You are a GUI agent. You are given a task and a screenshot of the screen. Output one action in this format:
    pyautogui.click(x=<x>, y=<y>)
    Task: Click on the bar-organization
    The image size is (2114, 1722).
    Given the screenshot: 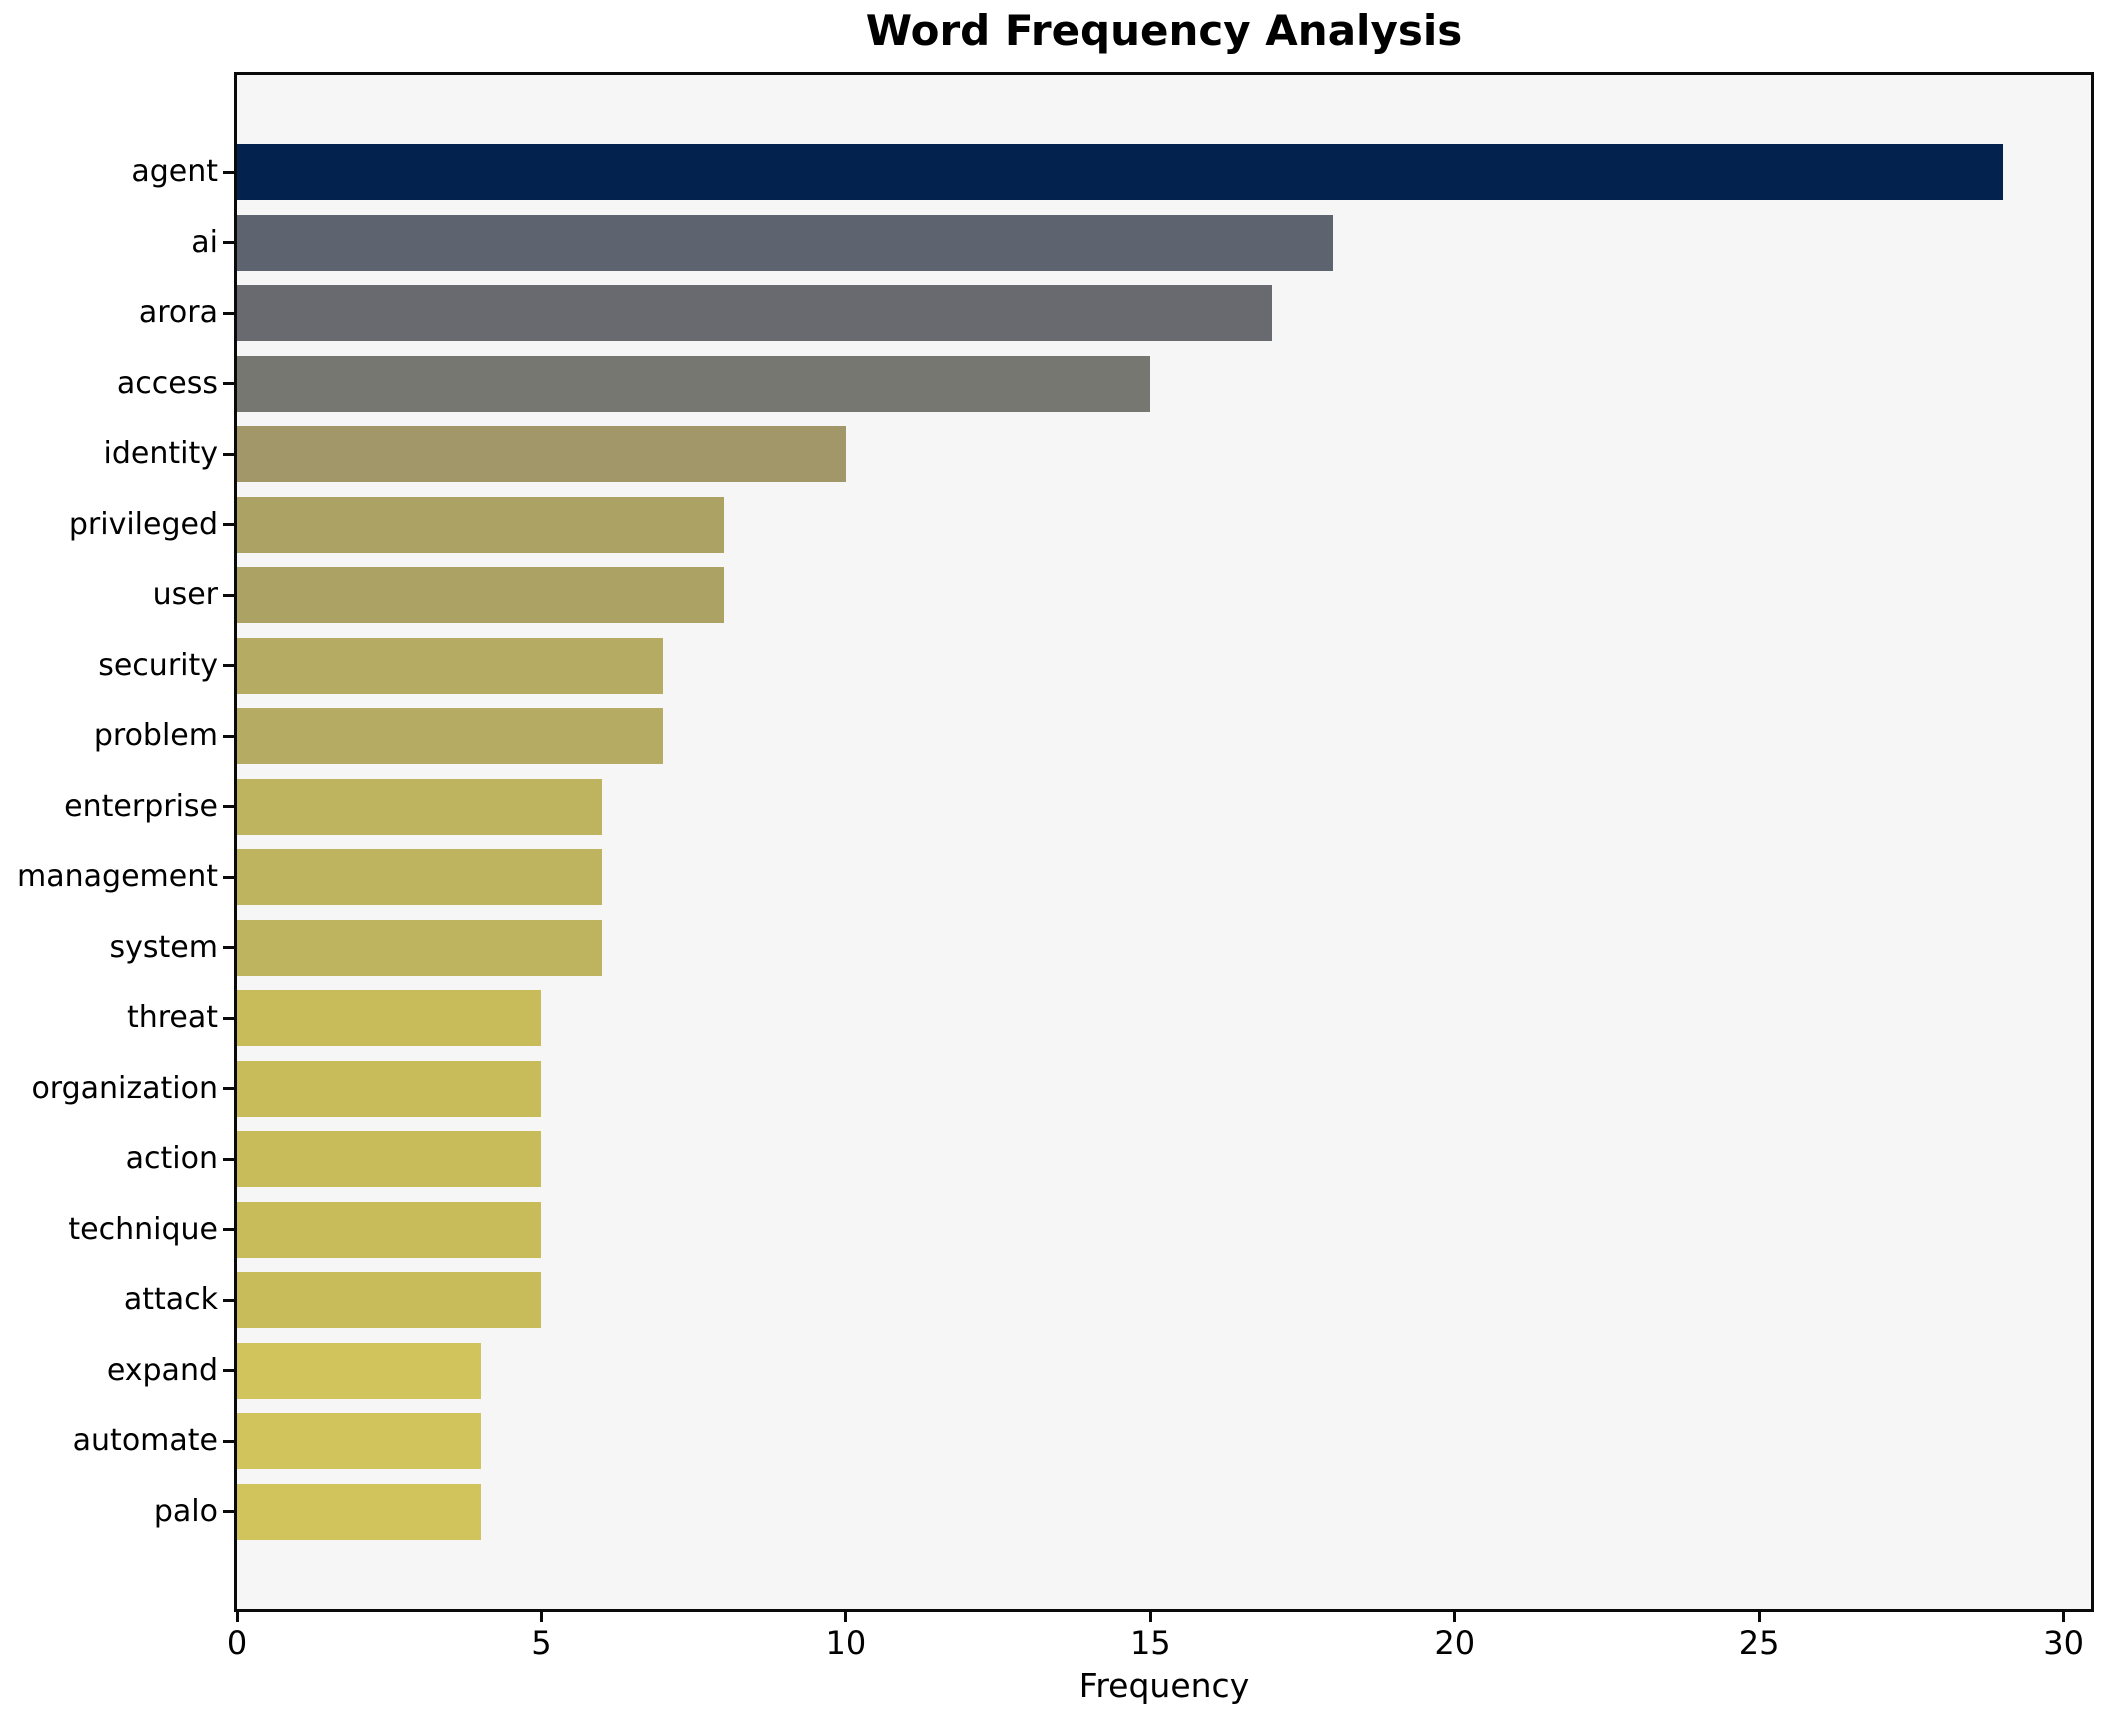 What is the action you would take?
    pyautogui.click(x=389, y=1088)
    